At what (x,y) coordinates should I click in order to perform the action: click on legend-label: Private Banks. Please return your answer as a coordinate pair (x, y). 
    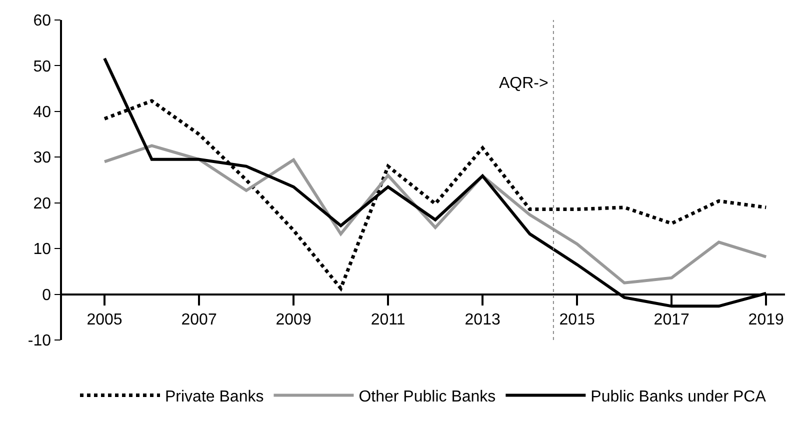
    Looking at the image, I should click on (214, 397).